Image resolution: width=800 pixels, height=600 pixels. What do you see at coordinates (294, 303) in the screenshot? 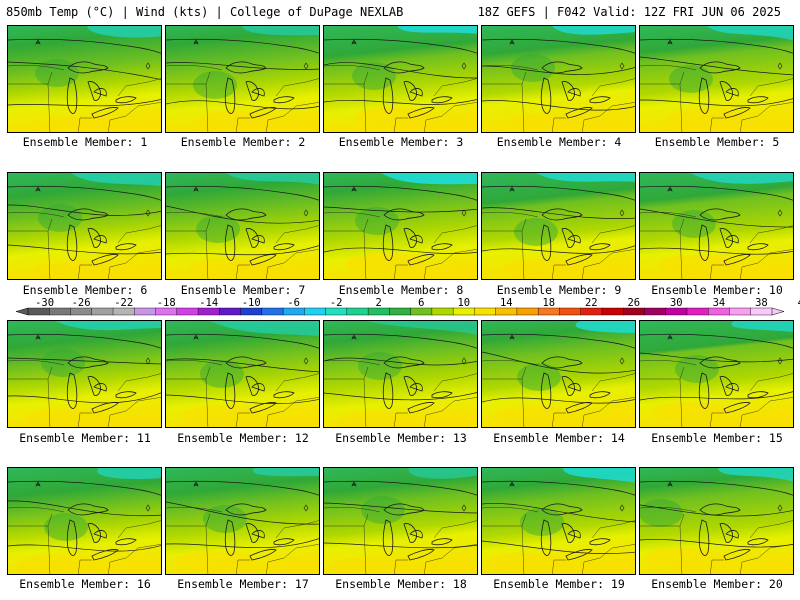
I see `colorbar-tick-label: -6` at bounding box center [294, 303].